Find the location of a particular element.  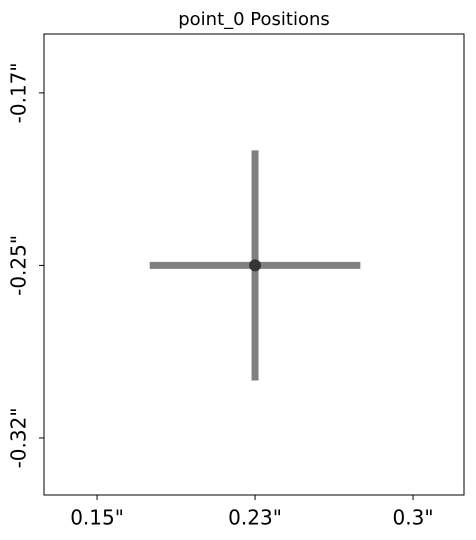

chart-title: point_0 Positions is located at coordinates (254, 19).